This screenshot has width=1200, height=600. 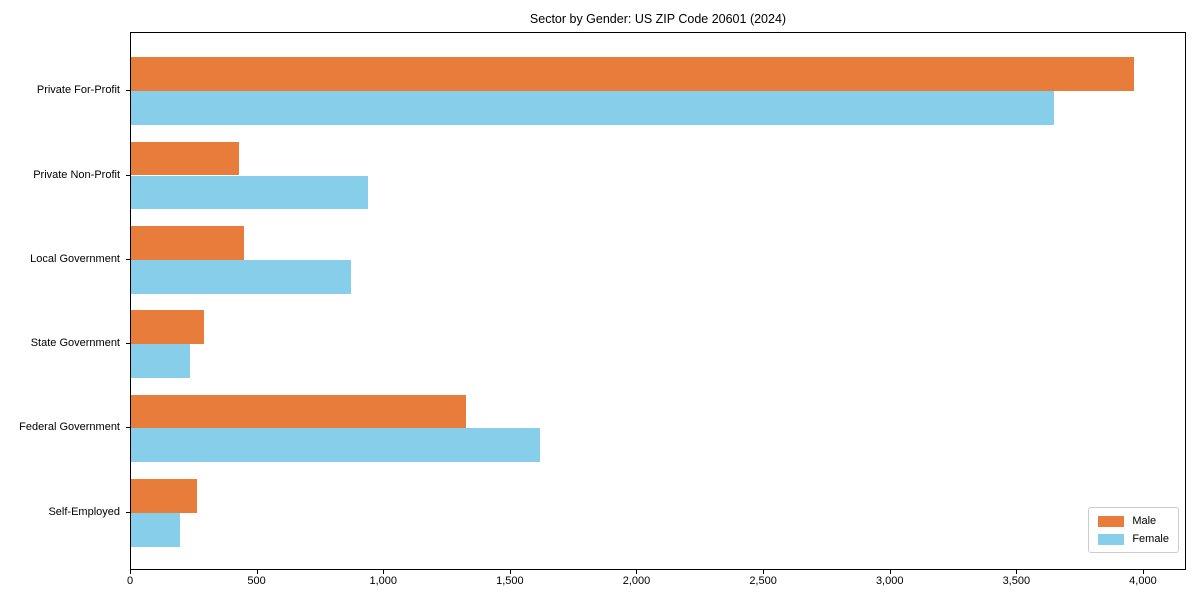 What do you see at coordinates (889, 581) in the screenshot?
I see `x-tick-label-3-000: 3,000` at bounding box center [889, 581].